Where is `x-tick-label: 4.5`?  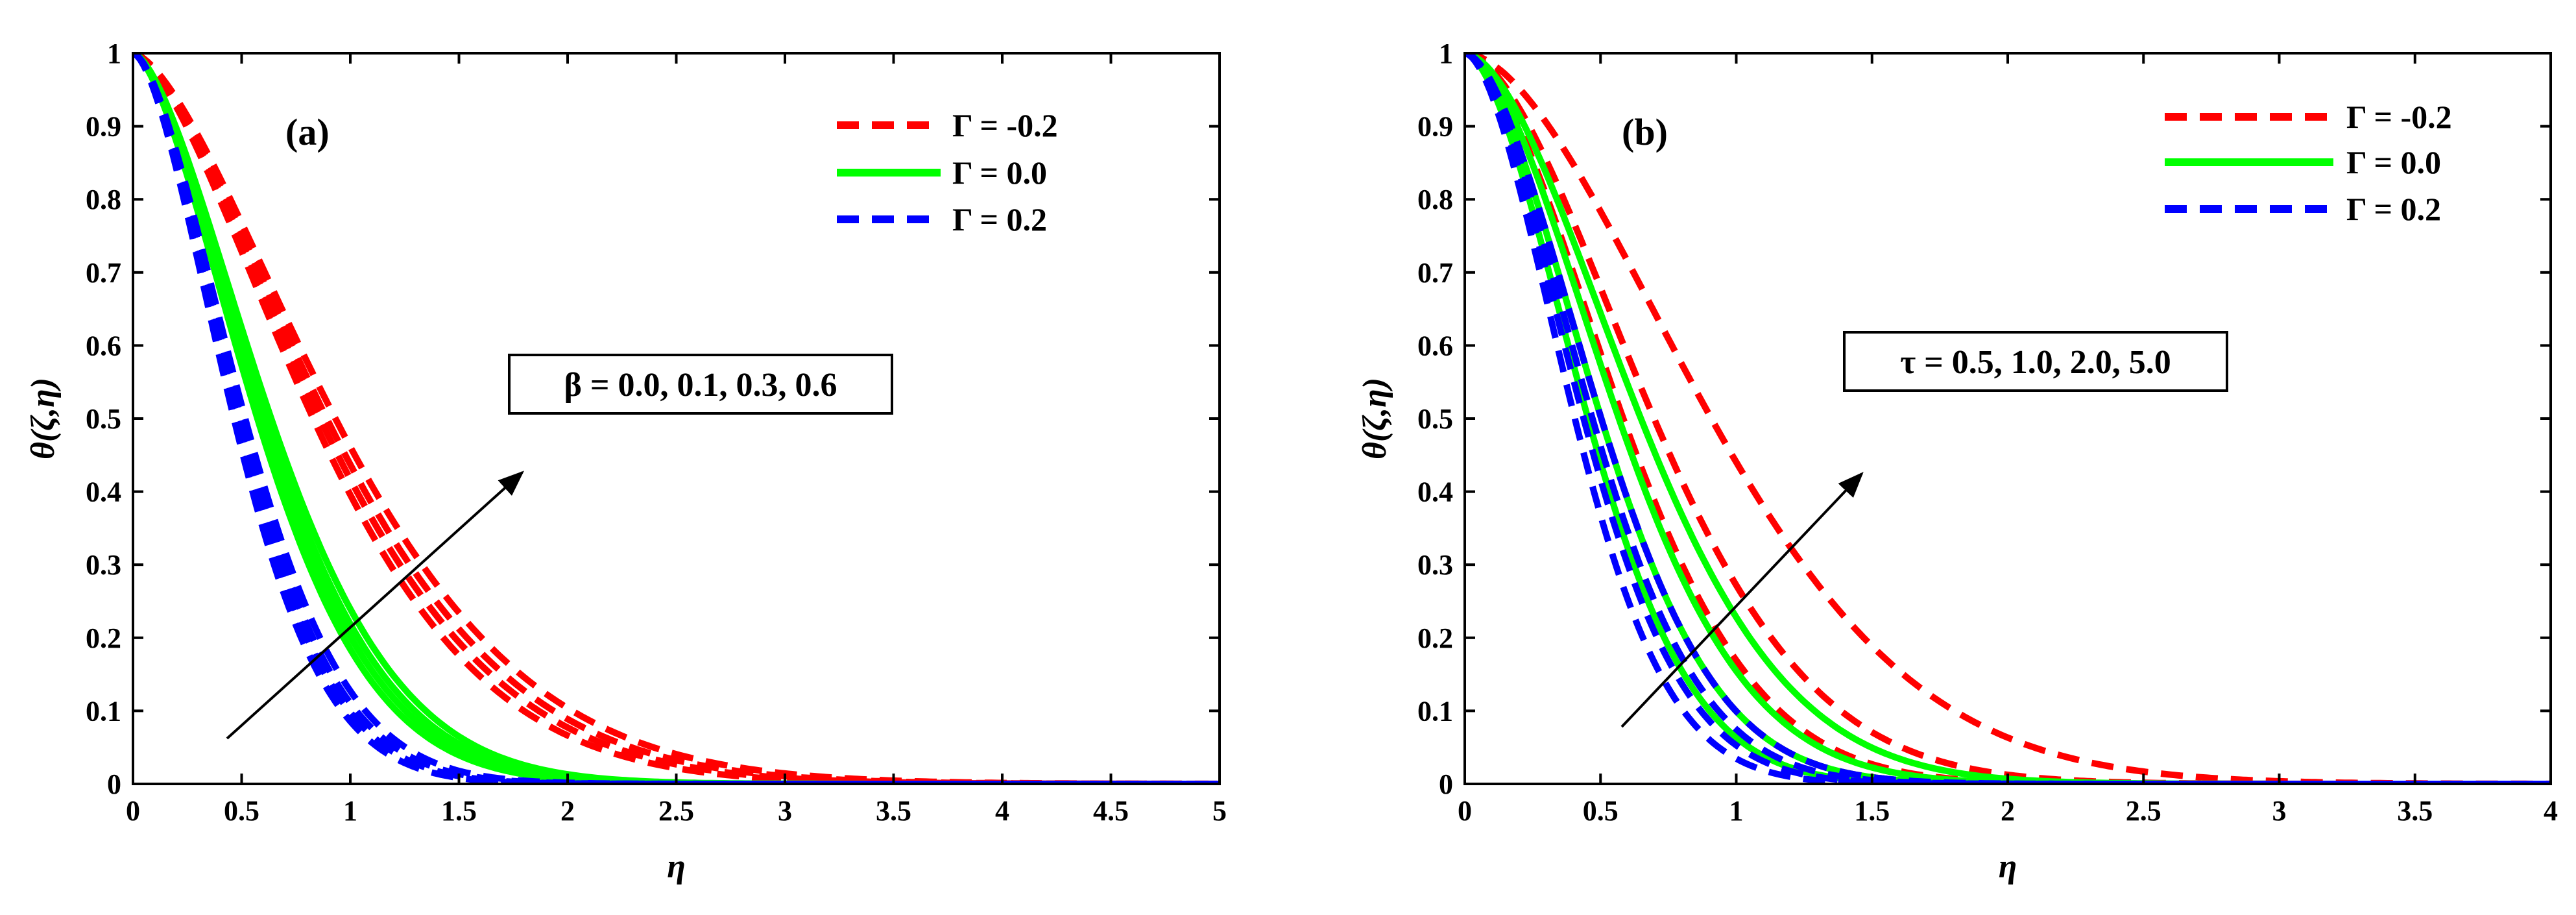 x-tick-label: 4.5 is located at coordinates (1111, 811).